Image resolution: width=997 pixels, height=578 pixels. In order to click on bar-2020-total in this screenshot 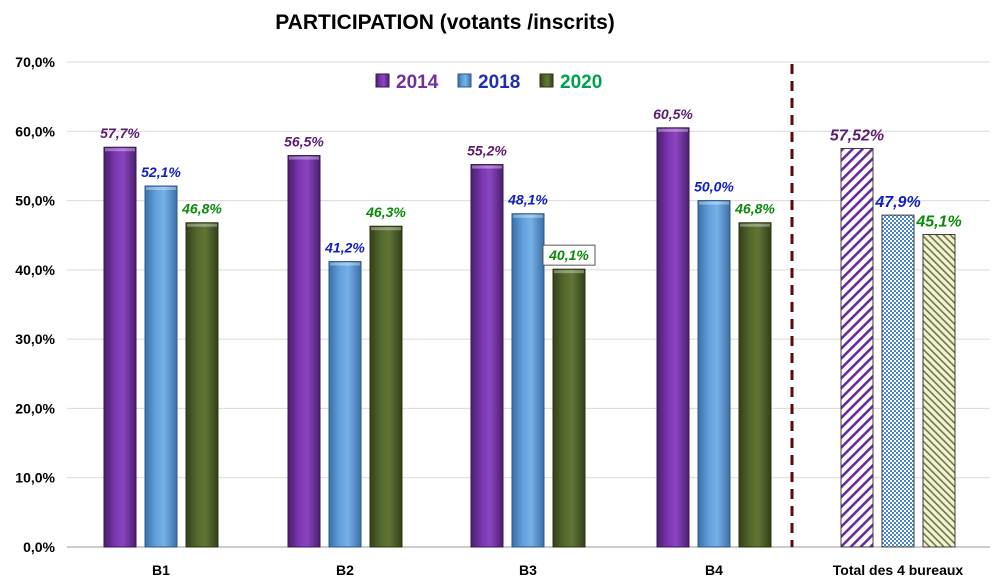, I will do `click(939, 391)`.